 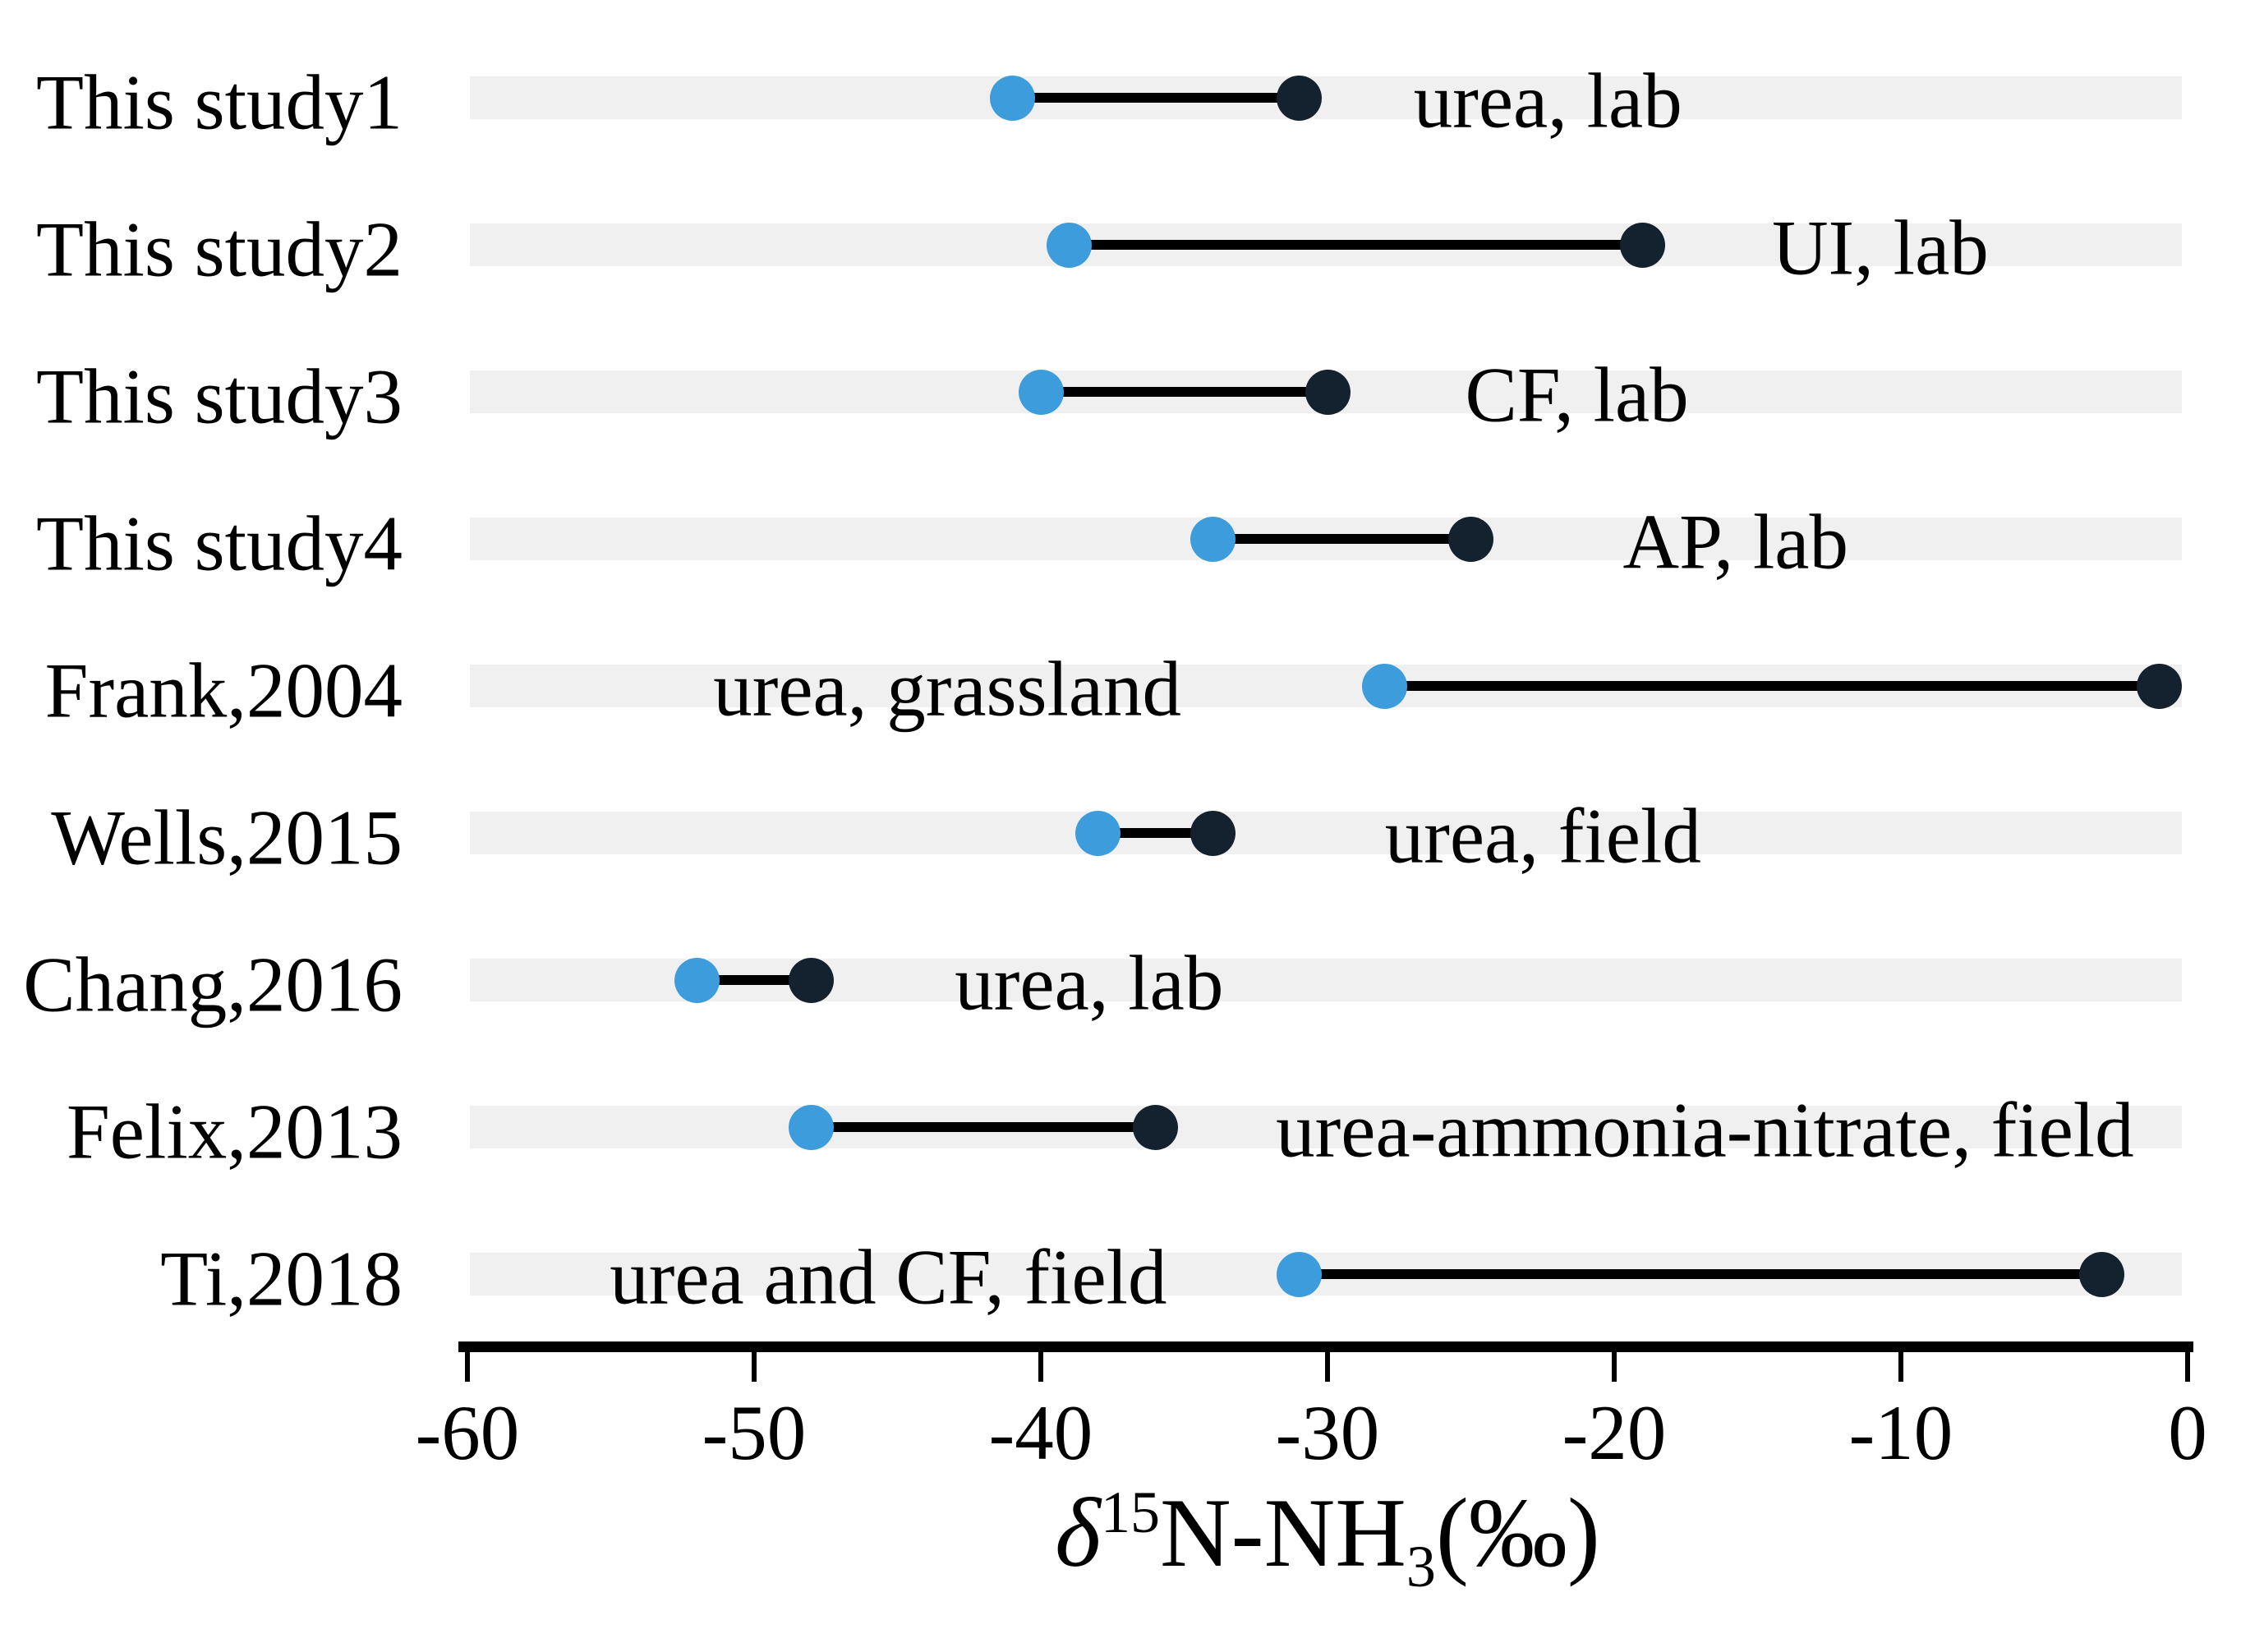 I want to click on study-label: This study4, so click(x=219, y=543).